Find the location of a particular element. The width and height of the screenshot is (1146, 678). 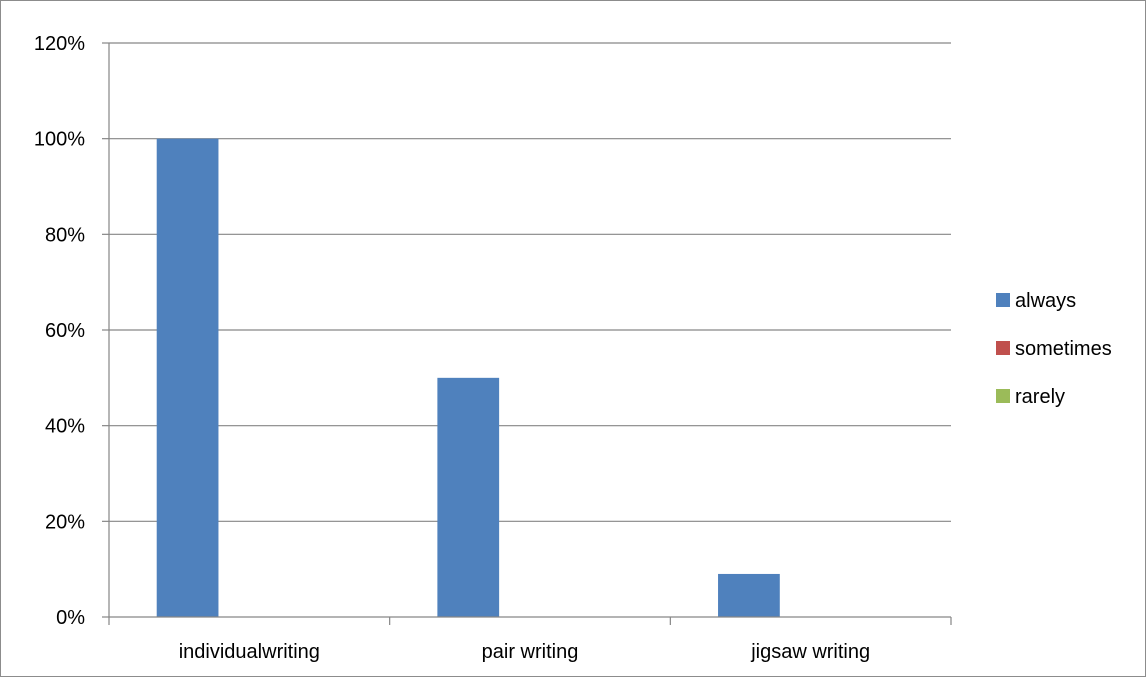

legend-item: always is located at coordinates (1036, 301).